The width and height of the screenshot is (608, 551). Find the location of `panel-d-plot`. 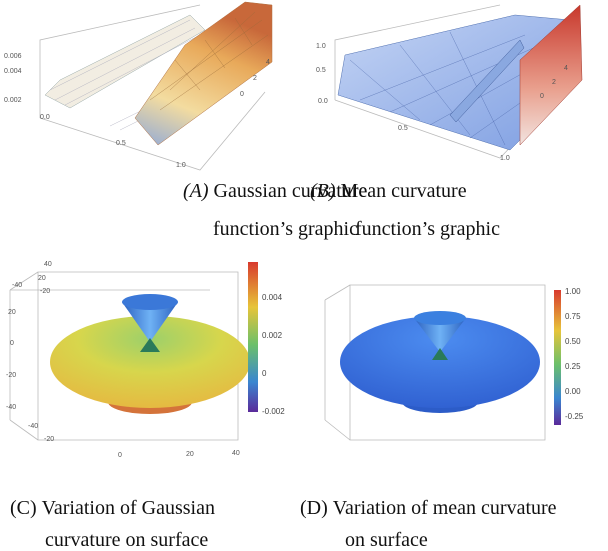

panel-d-plot is located at coordinates (442, 362).